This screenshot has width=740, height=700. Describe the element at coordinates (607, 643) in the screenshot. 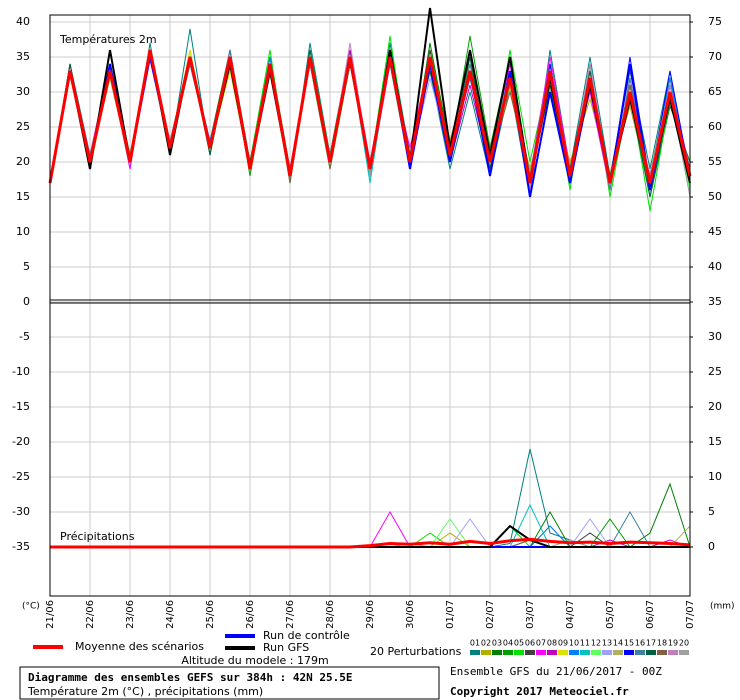

I see `legend-label: 13` at that location.